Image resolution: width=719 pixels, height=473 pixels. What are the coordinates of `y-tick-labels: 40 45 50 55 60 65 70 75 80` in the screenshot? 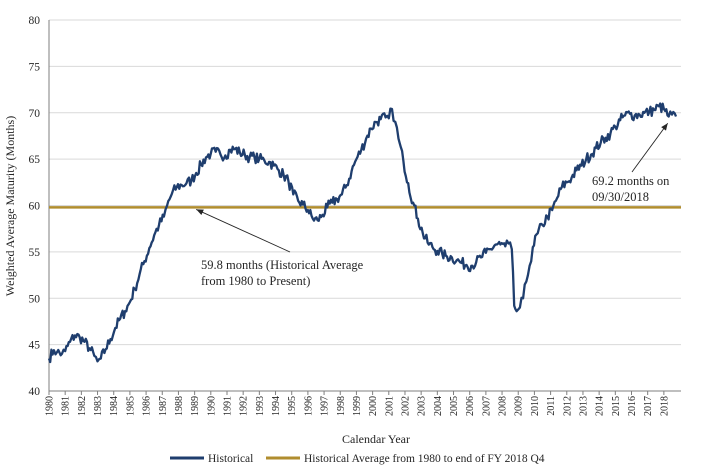 It's located at (35, 206).